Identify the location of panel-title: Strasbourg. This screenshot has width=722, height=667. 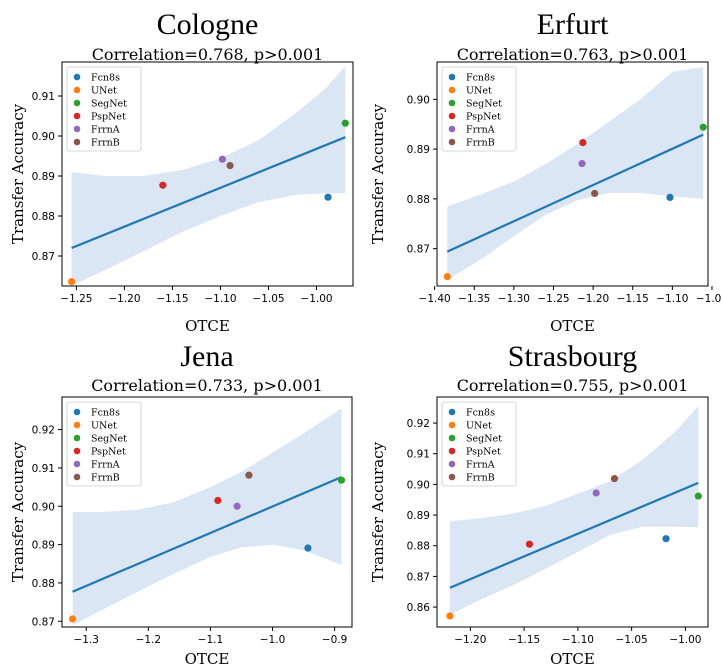
(572, 356).